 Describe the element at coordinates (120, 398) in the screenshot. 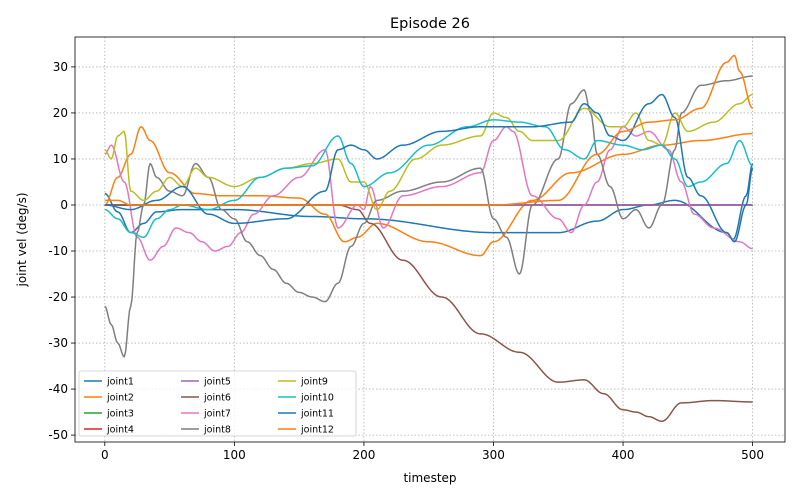

I see `legend-label-joint2: joint2` at that location.